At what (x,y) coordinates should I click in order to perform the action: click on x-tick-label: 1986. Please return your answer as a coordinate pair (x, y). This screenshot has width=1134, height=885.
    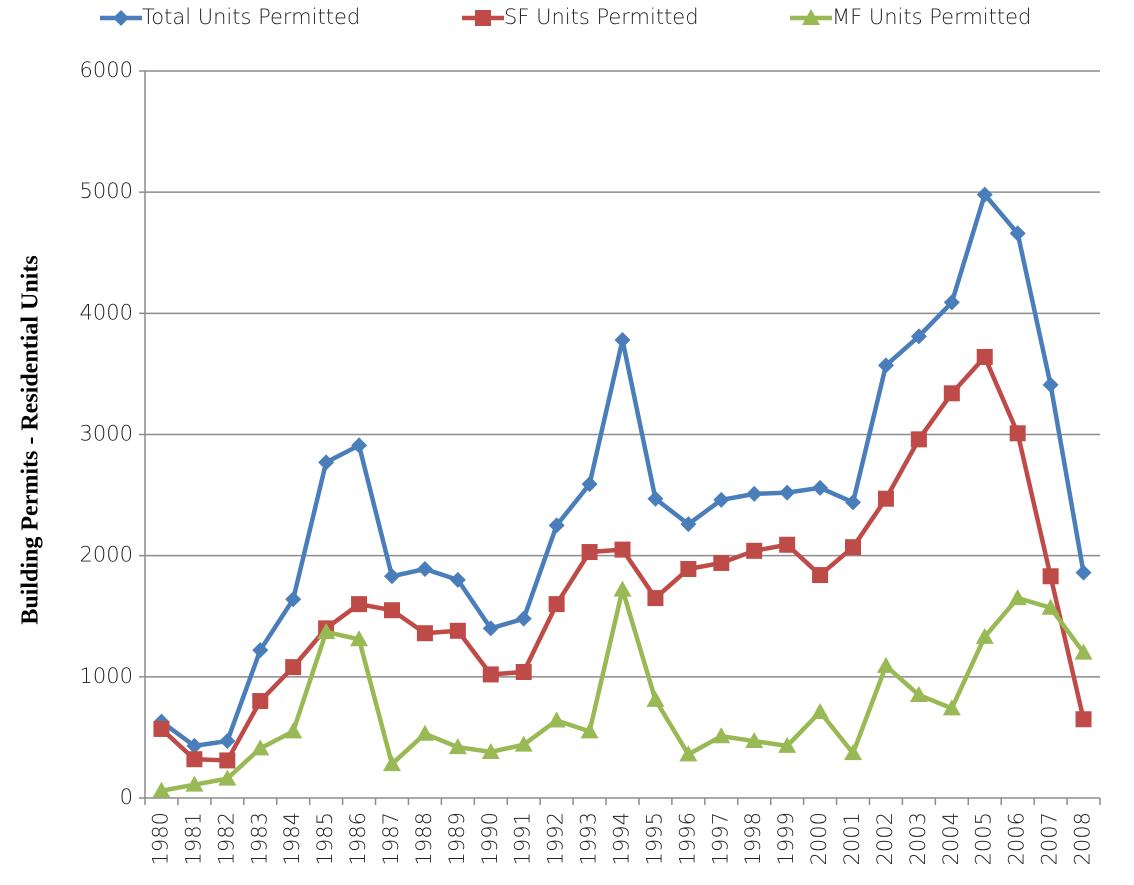
    Looking at the image, I should click on (358, 838).